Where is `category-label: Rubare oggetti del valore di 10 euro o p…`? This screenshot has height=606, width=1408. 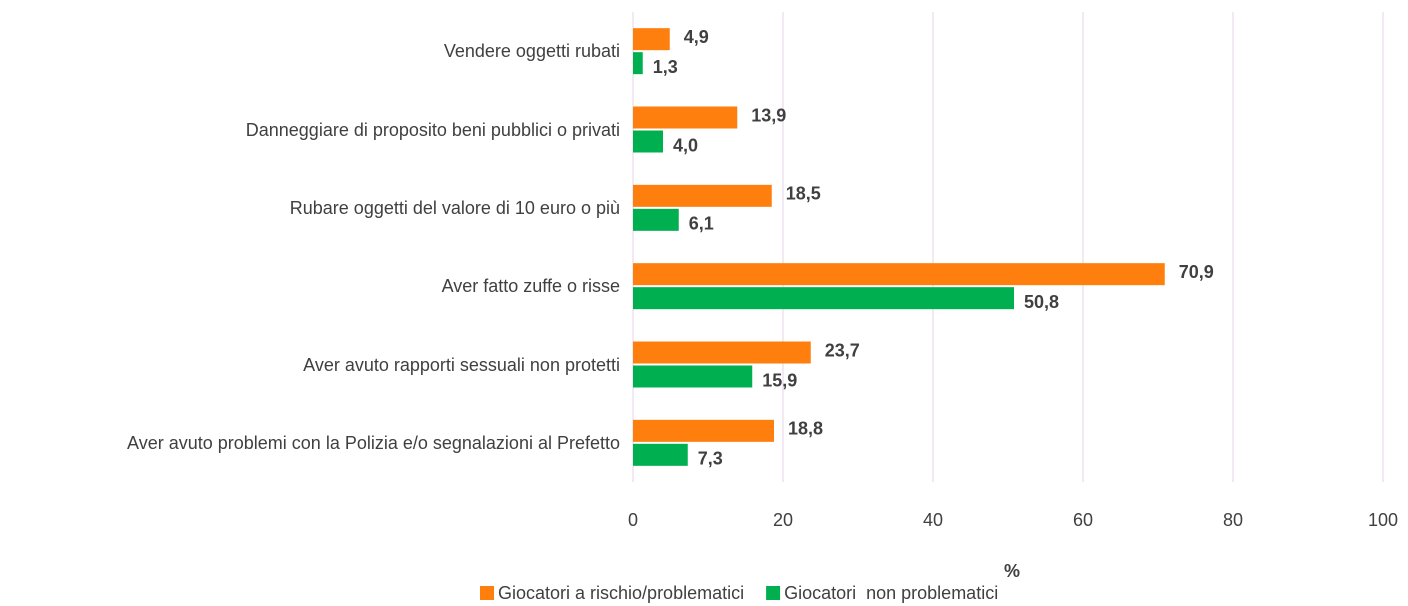 category-label: Rubare oggetti del valore di 10 euro o p… is located at coordinates (454, 207).